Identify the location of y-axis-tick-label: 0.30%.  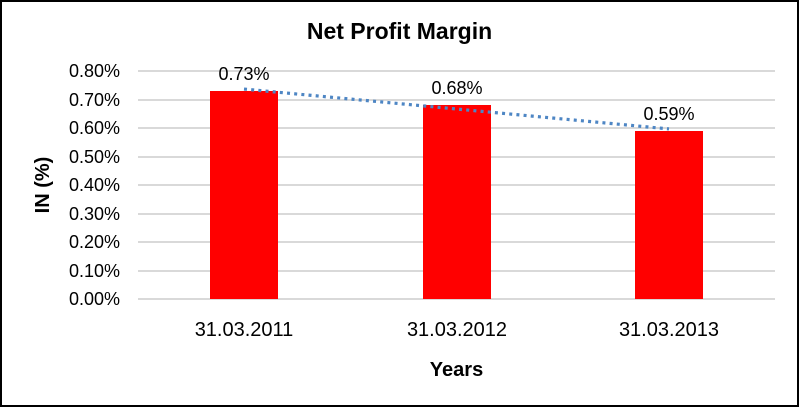
(94, 214).